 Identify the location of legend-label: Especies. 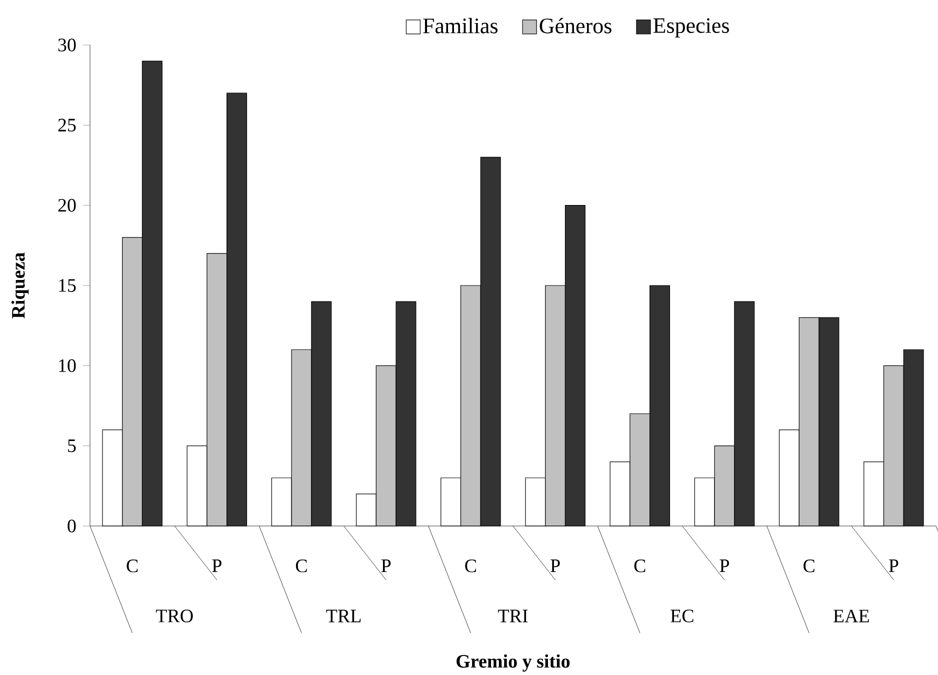
(691, 28).